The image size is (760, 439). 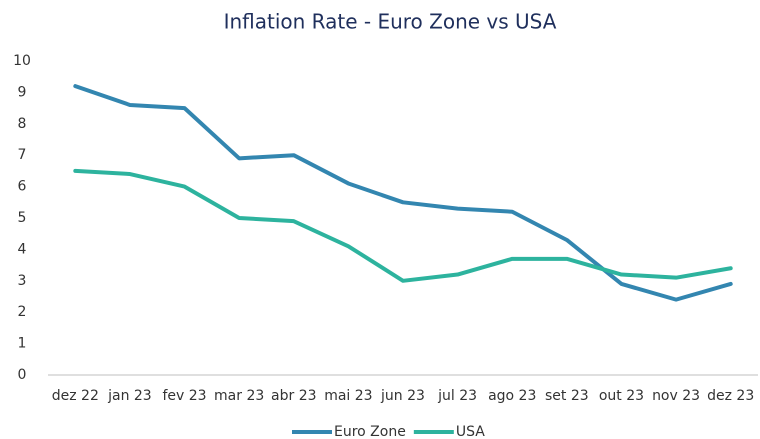 What do you see at coordinates (294, 396) in the screenshot?
I see `x-tick-label: abr 23` at bounding box center [294, 396].